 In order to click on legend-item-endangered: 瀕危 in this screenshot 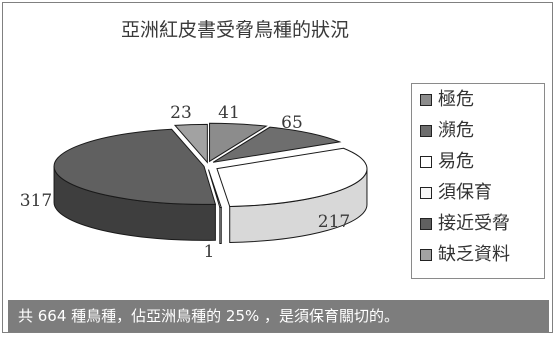, I will do `click(482, 131)`.